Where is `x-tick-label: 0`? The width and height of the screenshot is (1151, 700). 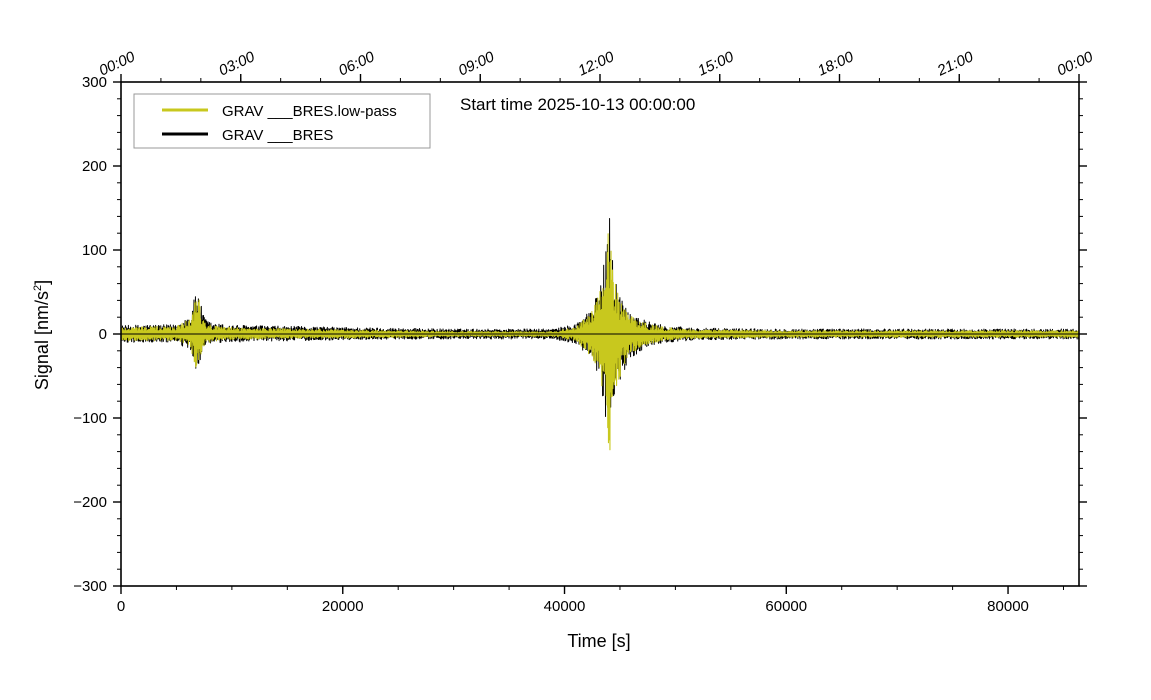
x-tick-label: 0 is located at coordinates (121, 606).